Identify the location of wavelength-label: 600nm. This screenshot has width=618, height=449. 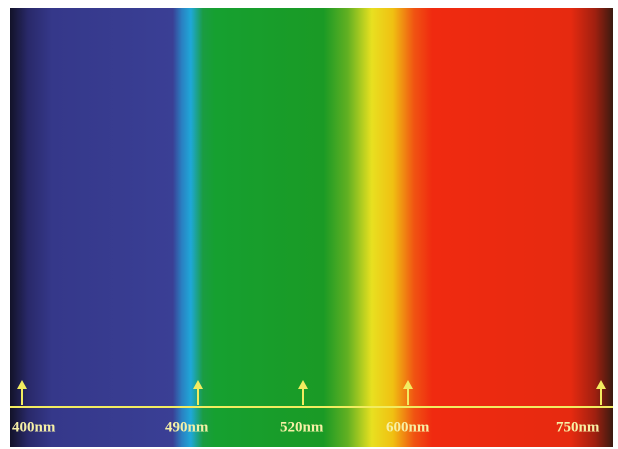
(408, 427).